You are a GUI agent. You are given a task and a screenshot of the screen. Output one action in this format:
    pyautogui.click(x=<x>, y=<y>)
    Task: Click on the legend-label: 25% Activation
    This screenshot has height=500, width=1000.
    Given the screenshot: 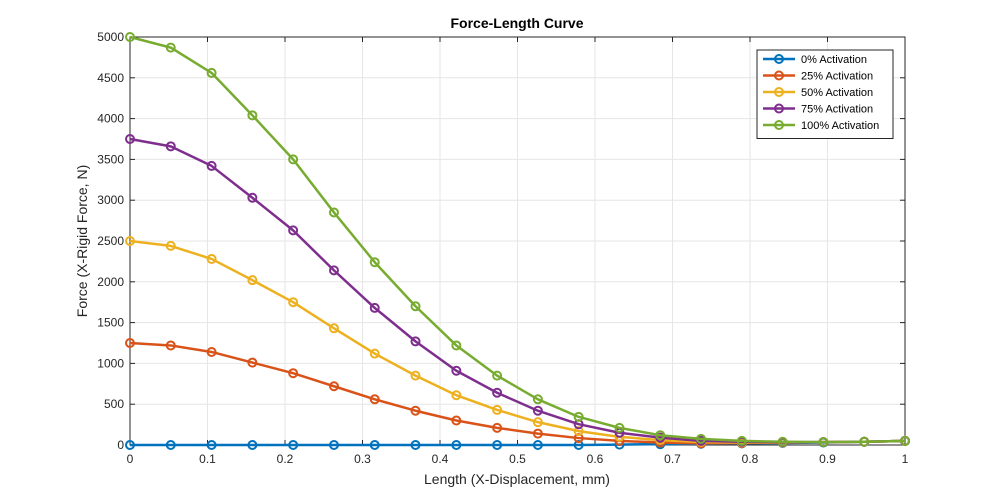 What is the action you would take?
    pyautogui.click(x=837, y=77)
    